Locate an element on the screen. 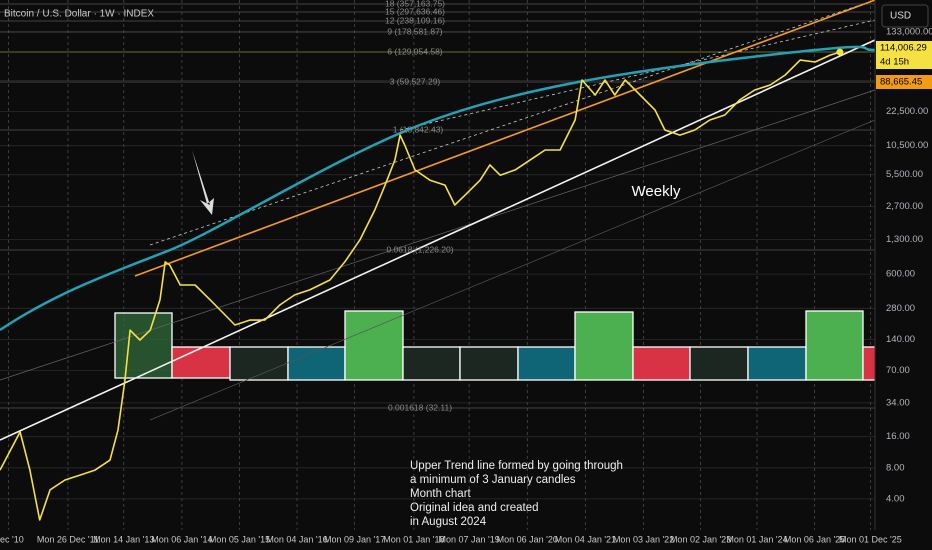 This screenshot has width=932, height=550. x-tick-label: Mon 01 Dec '25 is located at coordinates (870, 539).